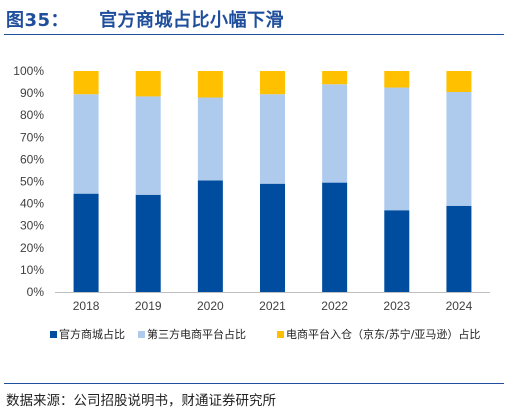  Describe the element at coordinates (36, 292) in the screenshot. I see `y-tick-label: 0%` at that location.